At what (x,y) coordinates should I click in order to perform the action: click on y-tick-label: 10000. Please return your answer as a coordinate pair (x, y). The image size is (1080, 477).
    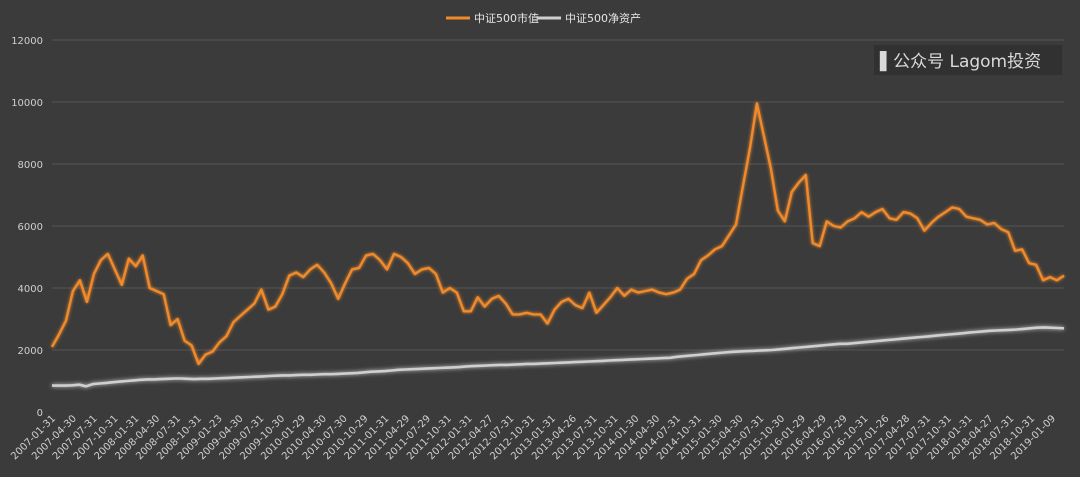
    Looking at the image, I should click on (27, 103).